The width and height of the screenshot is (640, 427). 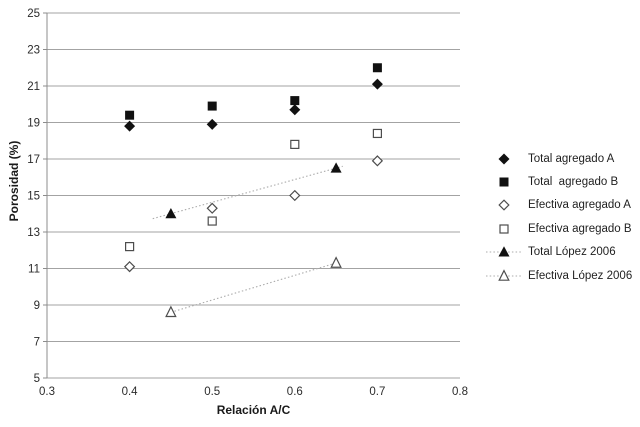 I want to click on x-tick-labels: 0.3 0.4 0.5 0.6 0.7 0.8, so click(x=253, y=392).